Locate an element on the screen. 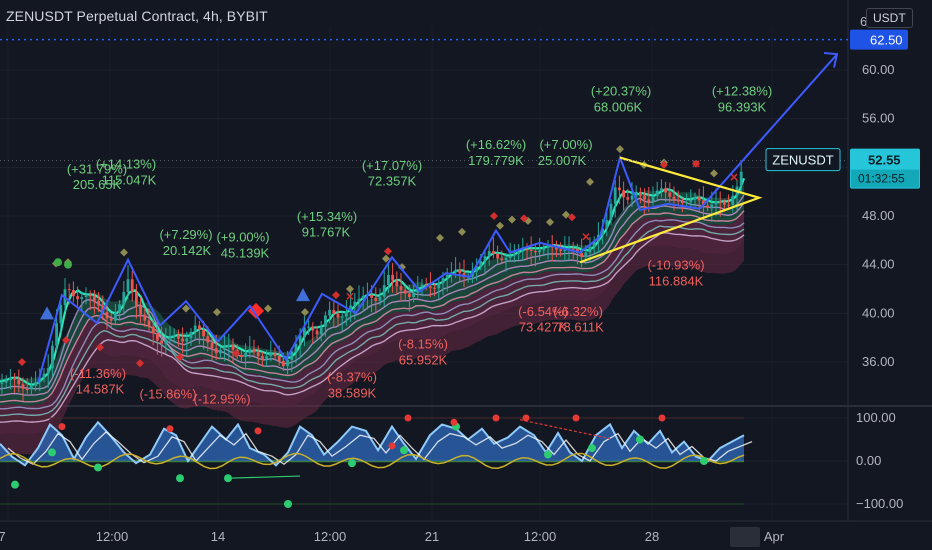 This screenshot has height=550, width=932. annotation-label: 205.65K is located at coordinates (97, 184).